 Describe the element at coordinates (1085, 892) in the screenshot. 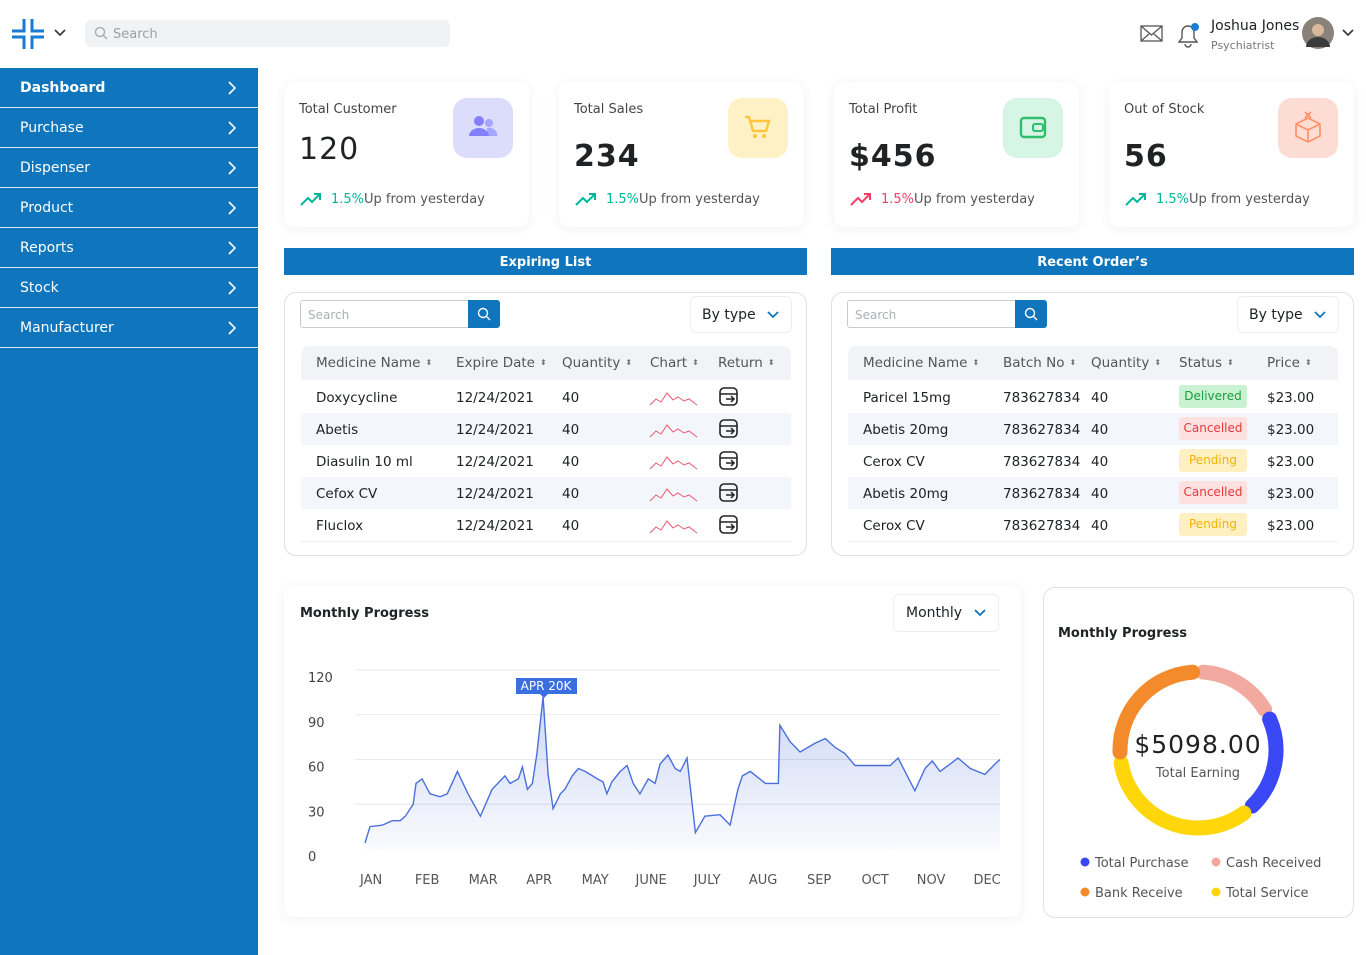

I see `legend-swatch` at that location.